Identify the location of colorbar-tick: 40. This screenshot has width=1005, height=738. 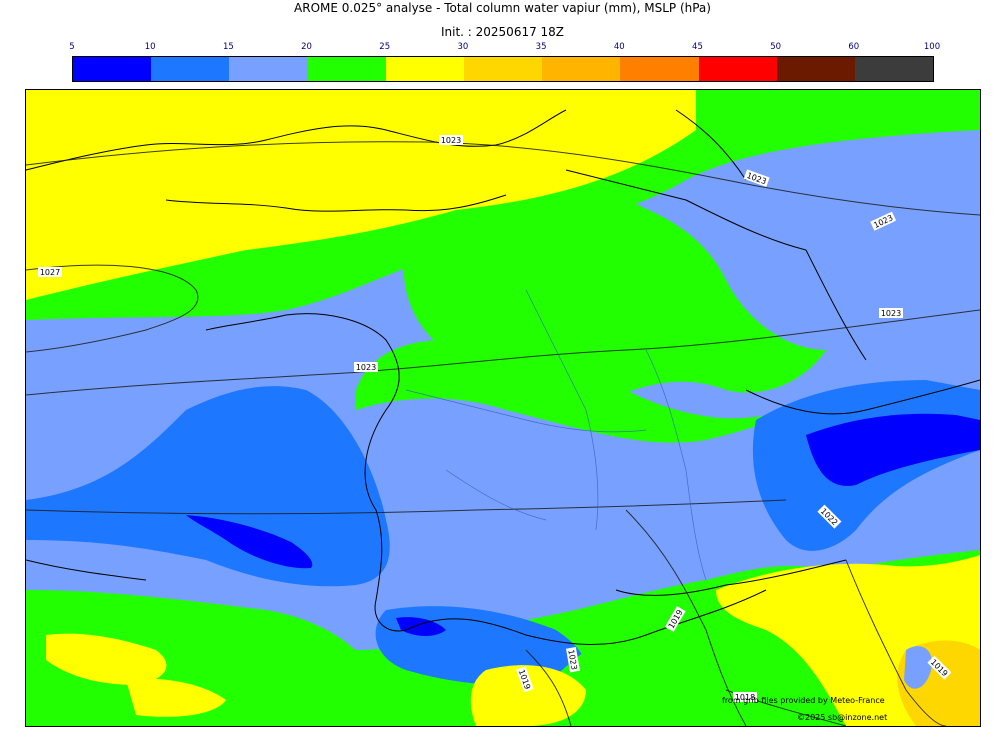
(619, 47).